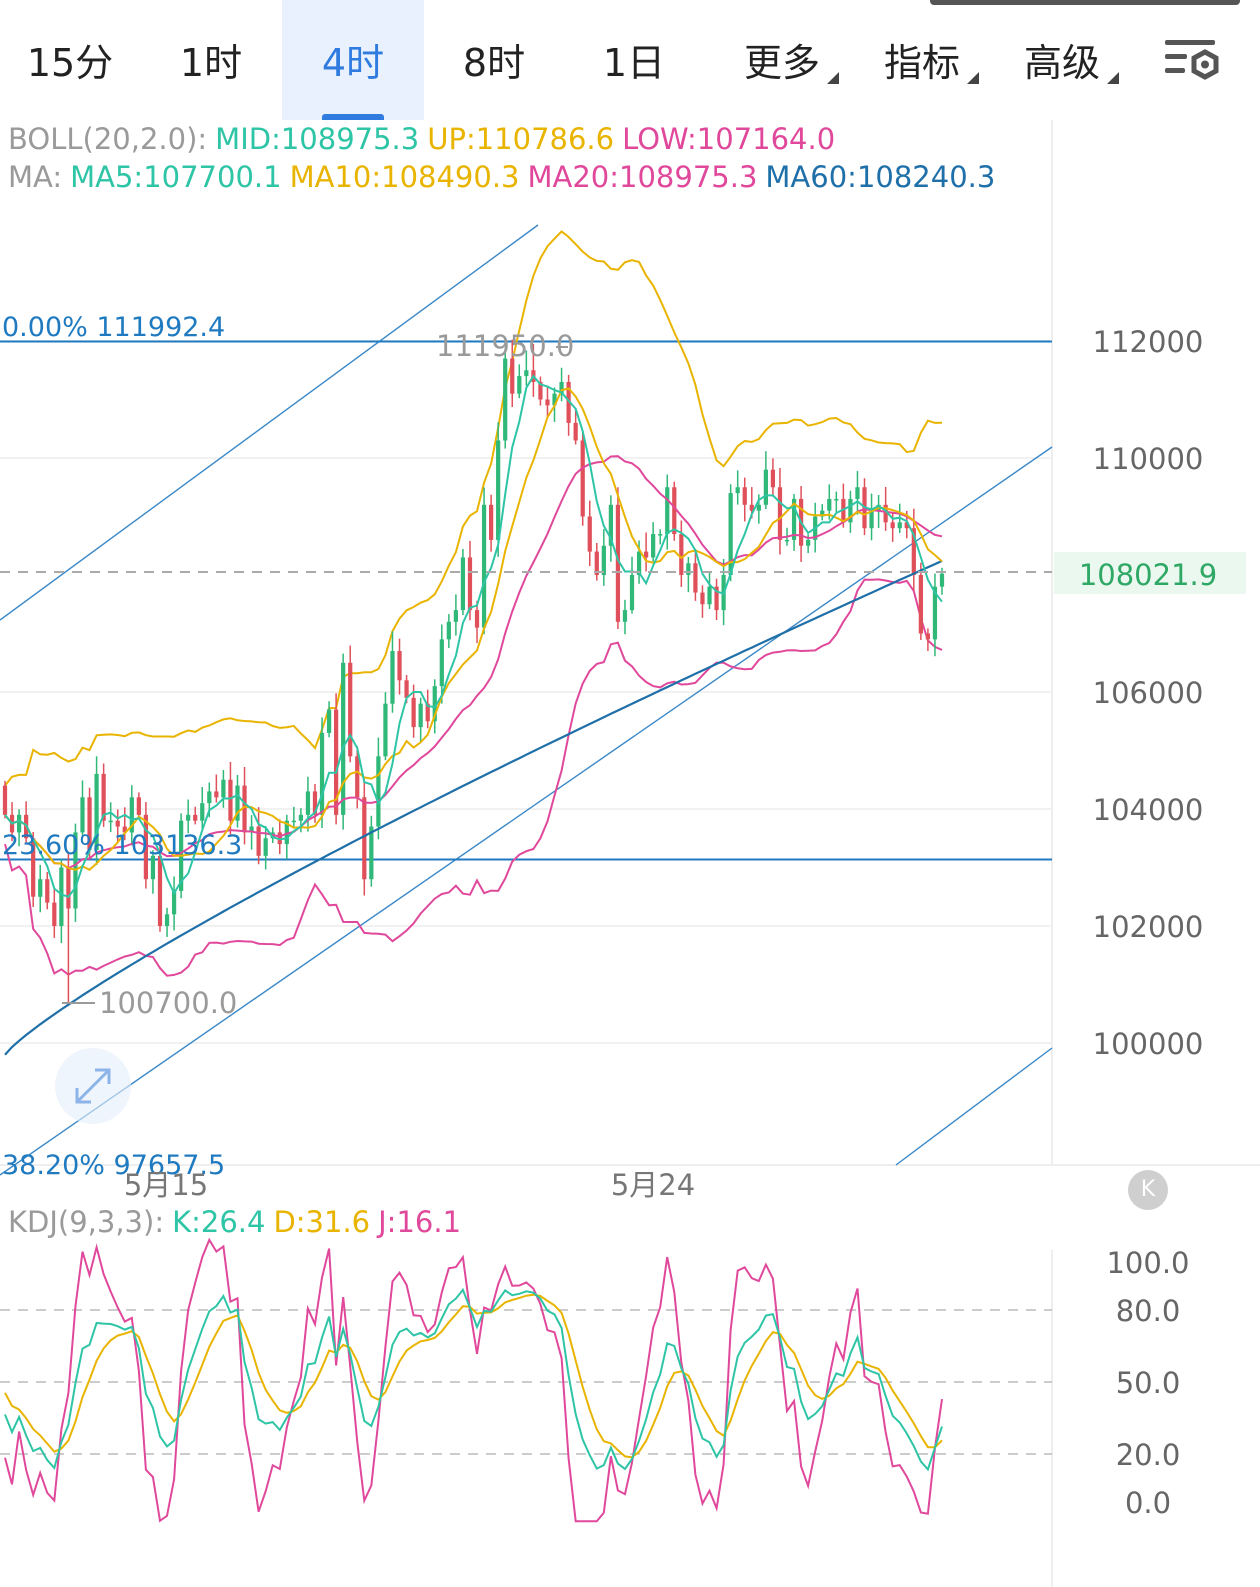 This screenshot has height=1587, width=1260. I want to click on ma60-value: MA60:108240.3, so click(880, 177).